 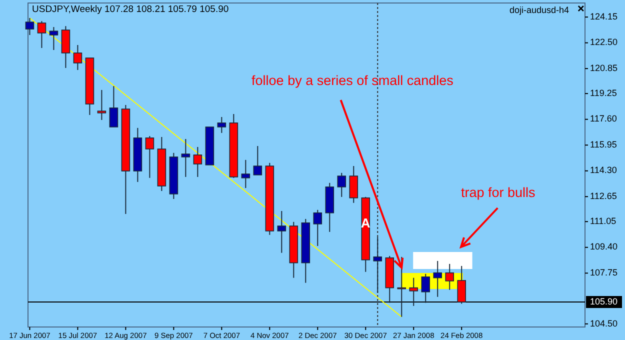 What do you see at coordinates (539, 10) in the screenshot?
I see `annotation: doji-audusd-h4` at bounding box center [539, 10].